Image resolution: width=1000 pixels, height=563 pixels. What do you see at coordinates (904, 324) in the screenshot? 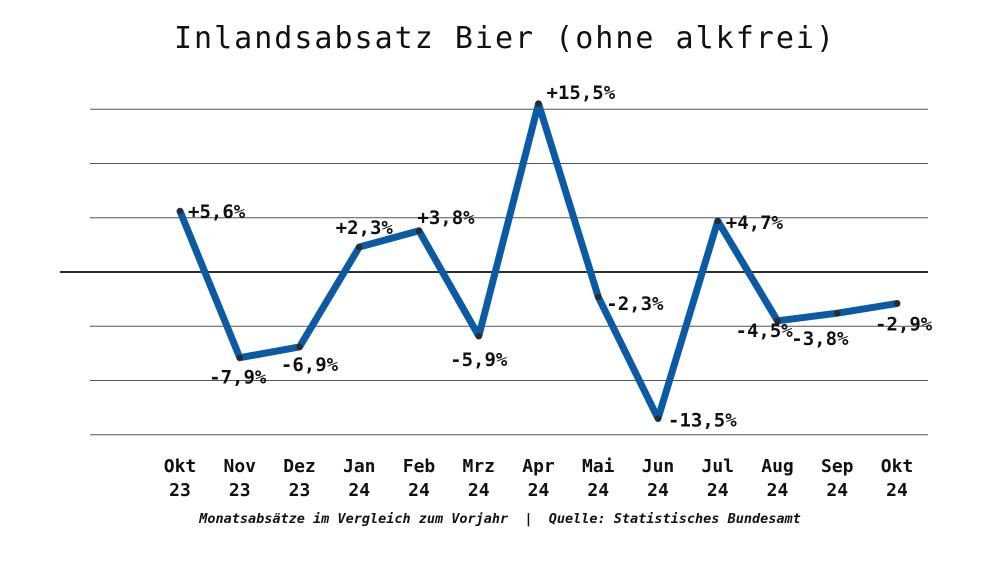
I see `data-label: -2,9%` at bounding box center [904, 324].